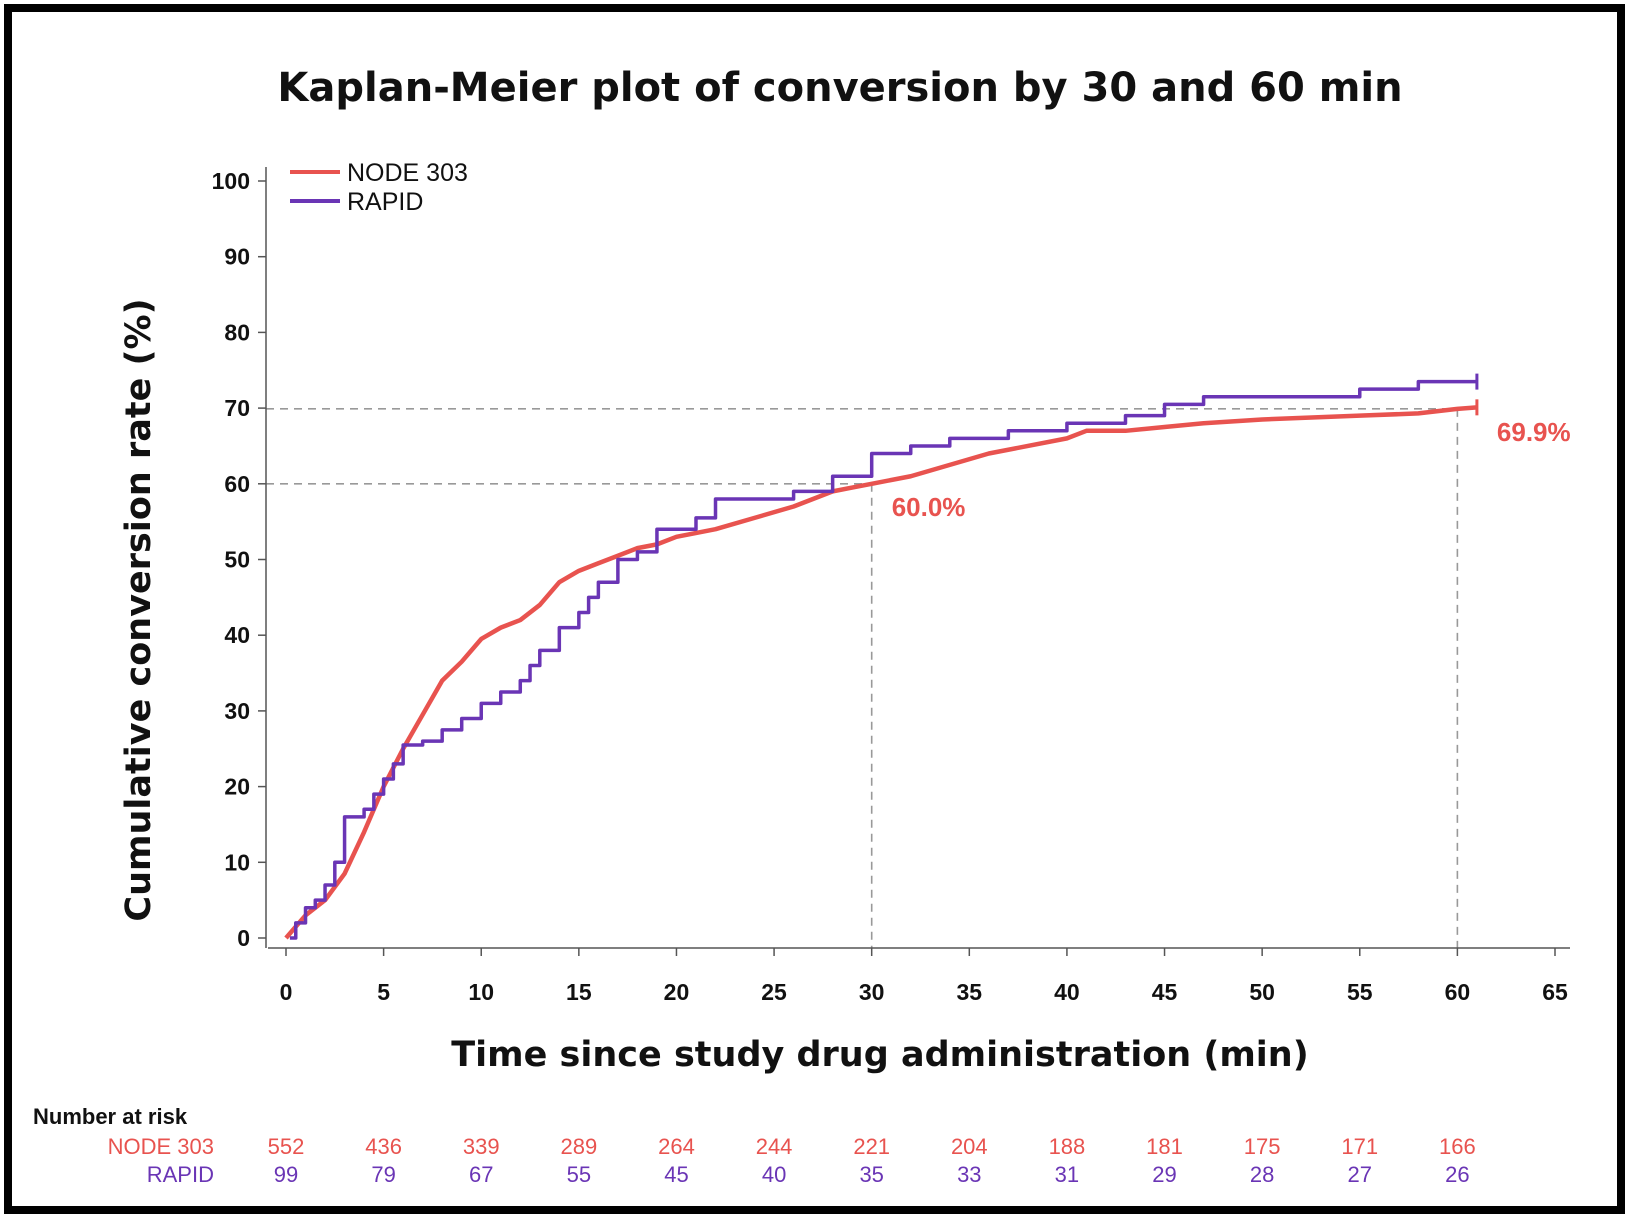 The height and width of the screenshot is (1230, 1637). What do you see at coordinates (1360, 1174) in the screenshot?
I see `risk-value: 27` at bounding box center [1360, 1174].